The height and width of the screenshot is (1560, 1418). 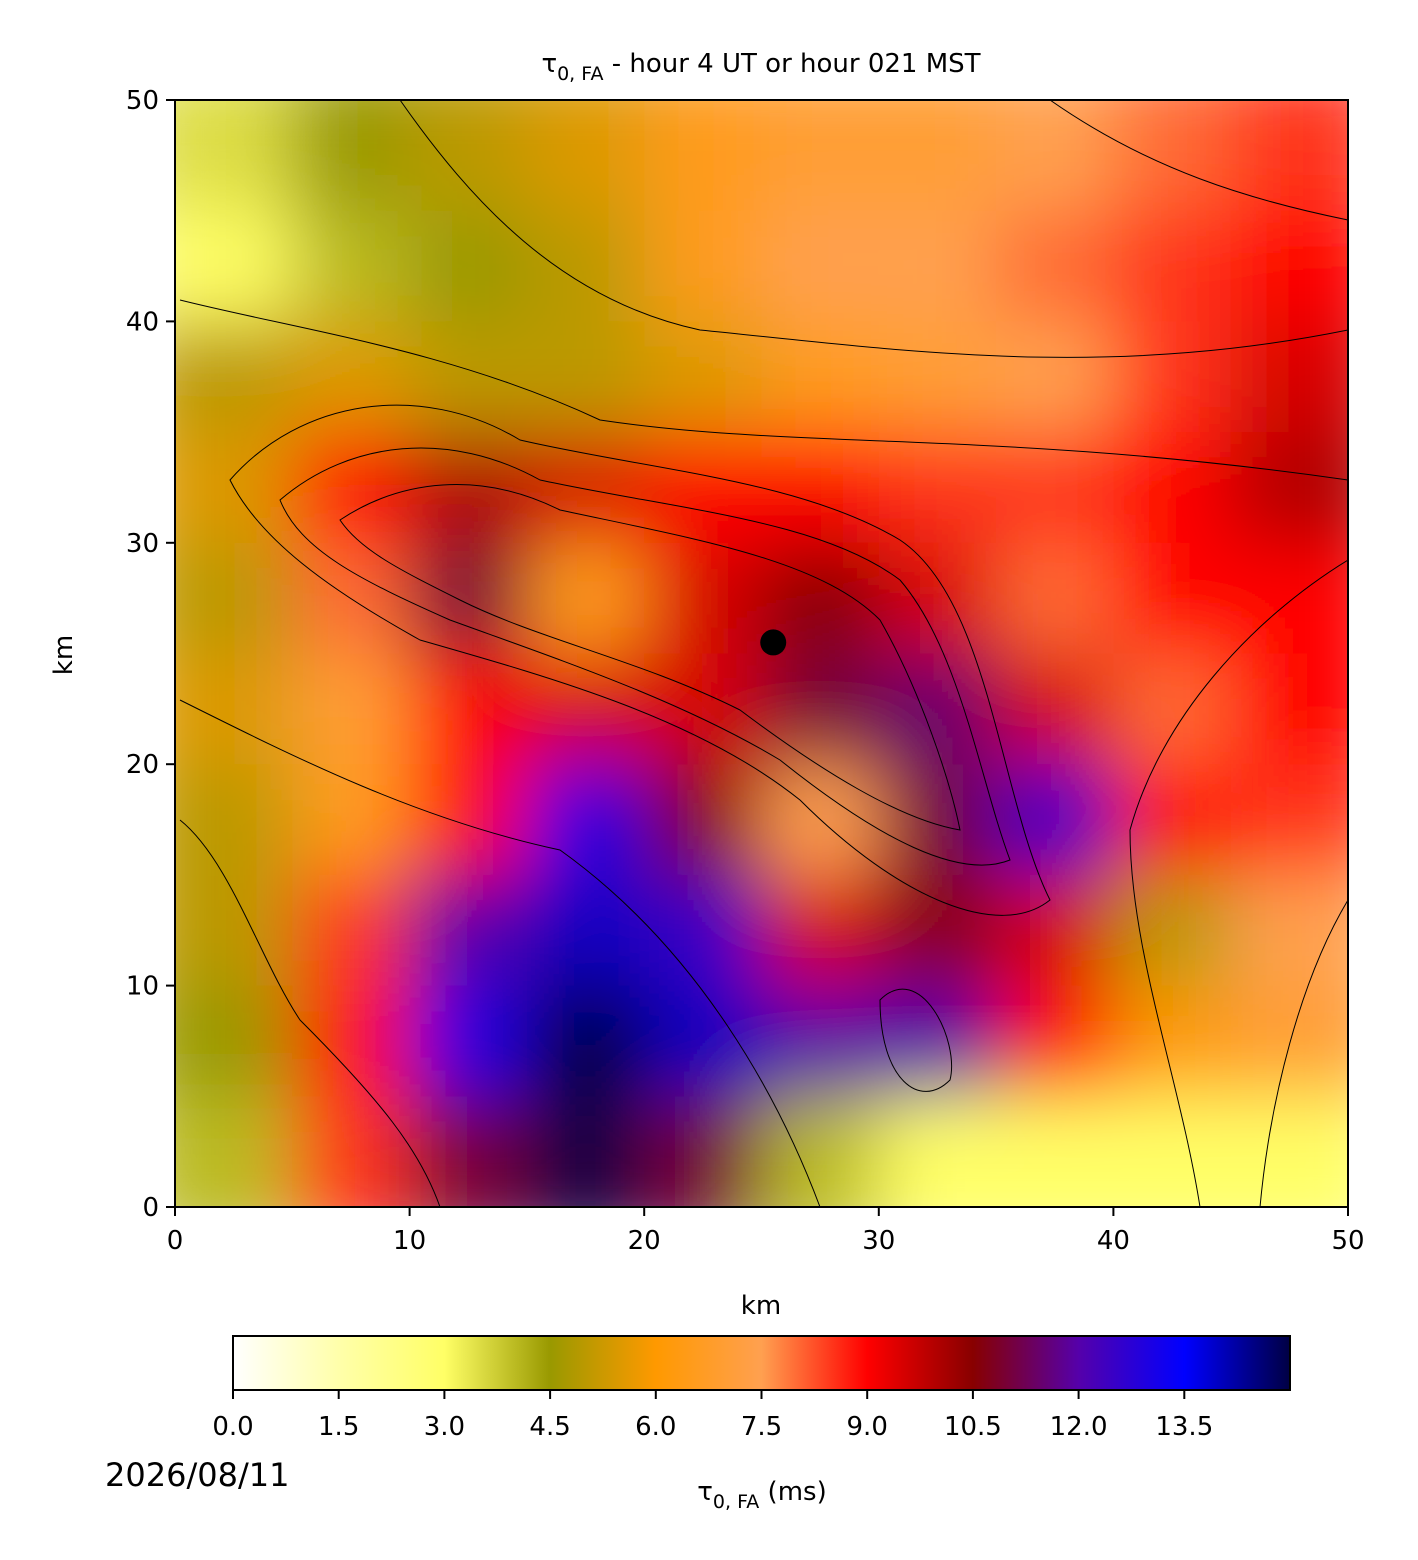 What do you see at coordinates (867, 1427) in the screenshot?
I see `colorbar-tick-label: 9.0` at bounding box center [867, 1427].